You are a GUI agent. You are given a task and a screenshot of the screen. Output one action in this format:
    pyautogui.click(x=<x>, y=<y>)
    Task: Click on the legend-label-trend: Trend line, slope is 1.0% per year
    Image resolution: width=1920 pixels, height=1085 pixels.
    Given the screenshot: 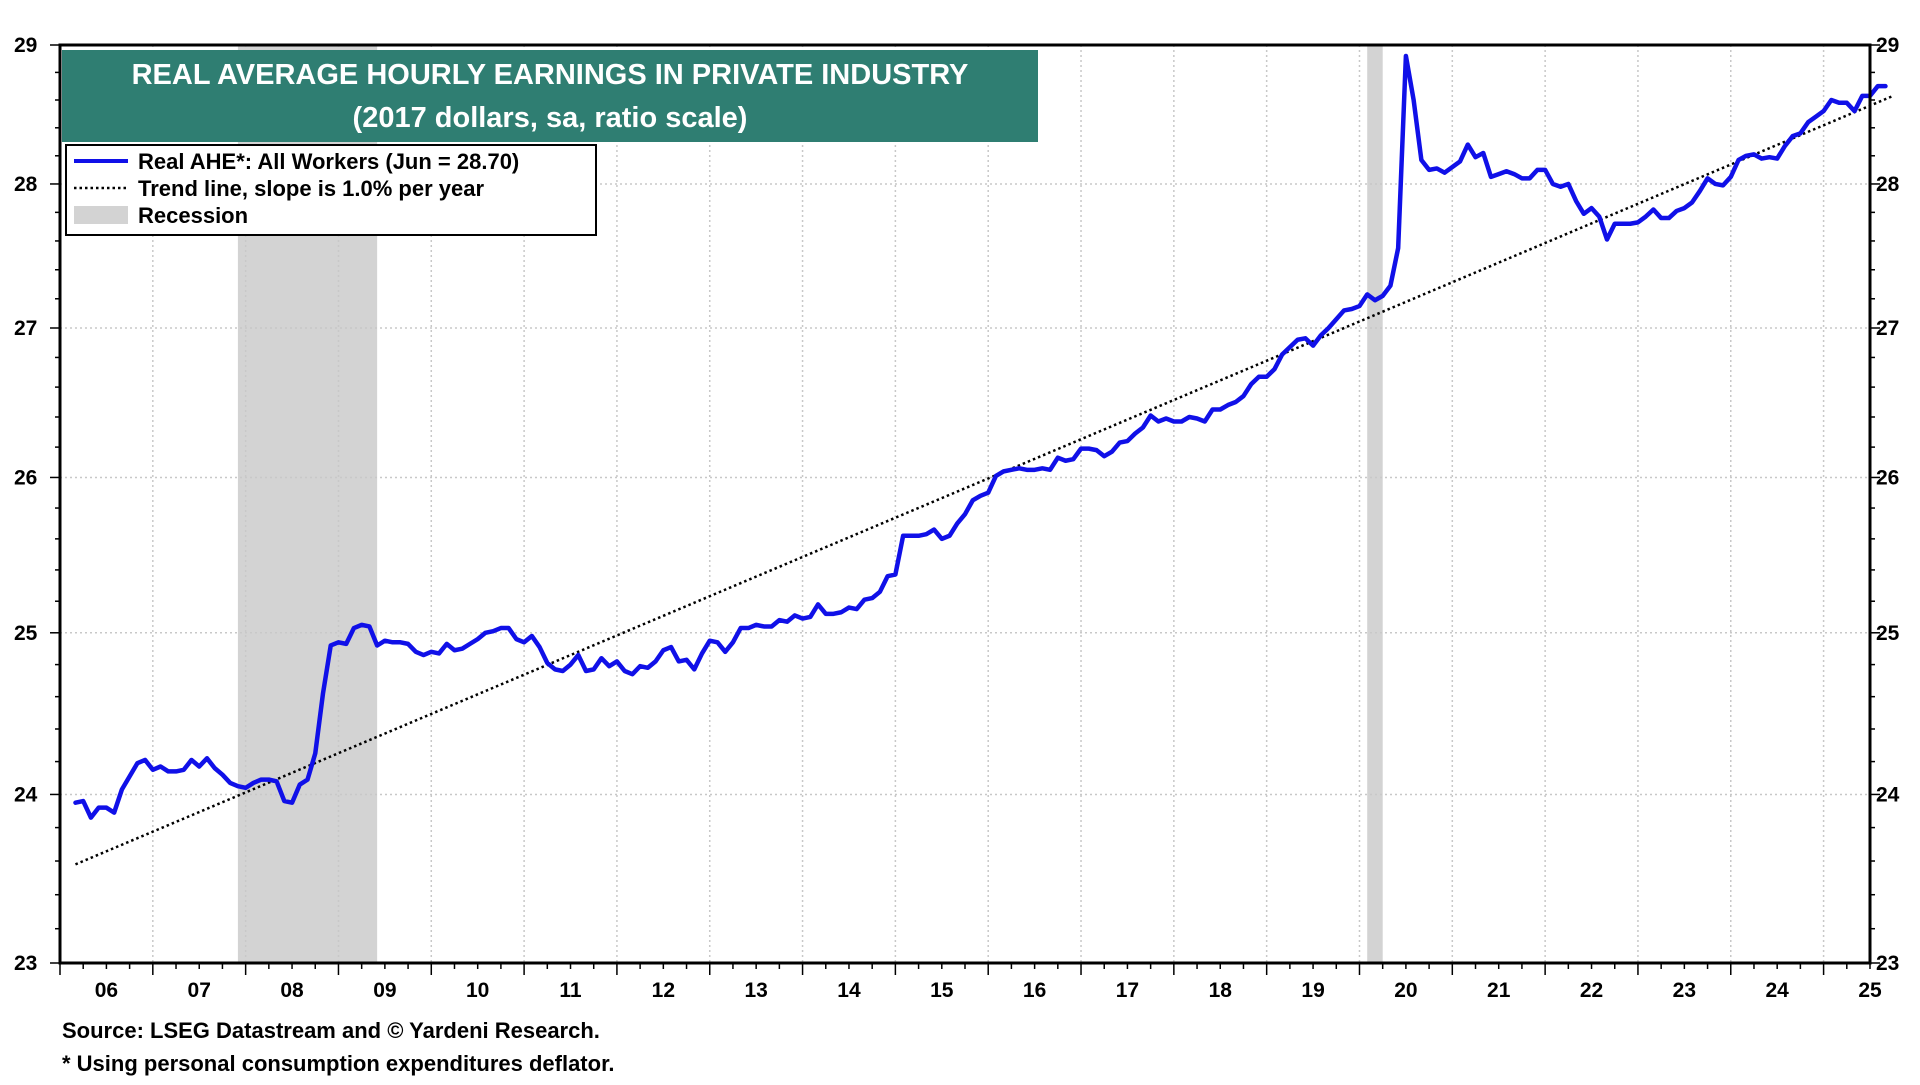 What is the action you would take?
    pyautogui.click(x=311, y=188)
    